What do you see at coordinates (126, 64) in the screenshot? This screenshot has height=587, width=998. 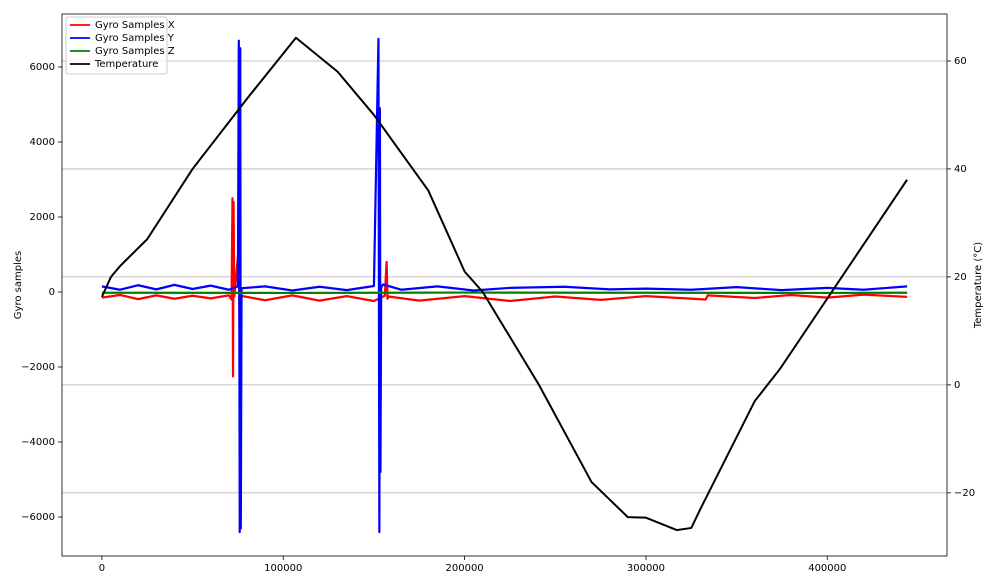 I see `legend-label: Temperature` at bounding box center [126, 64].